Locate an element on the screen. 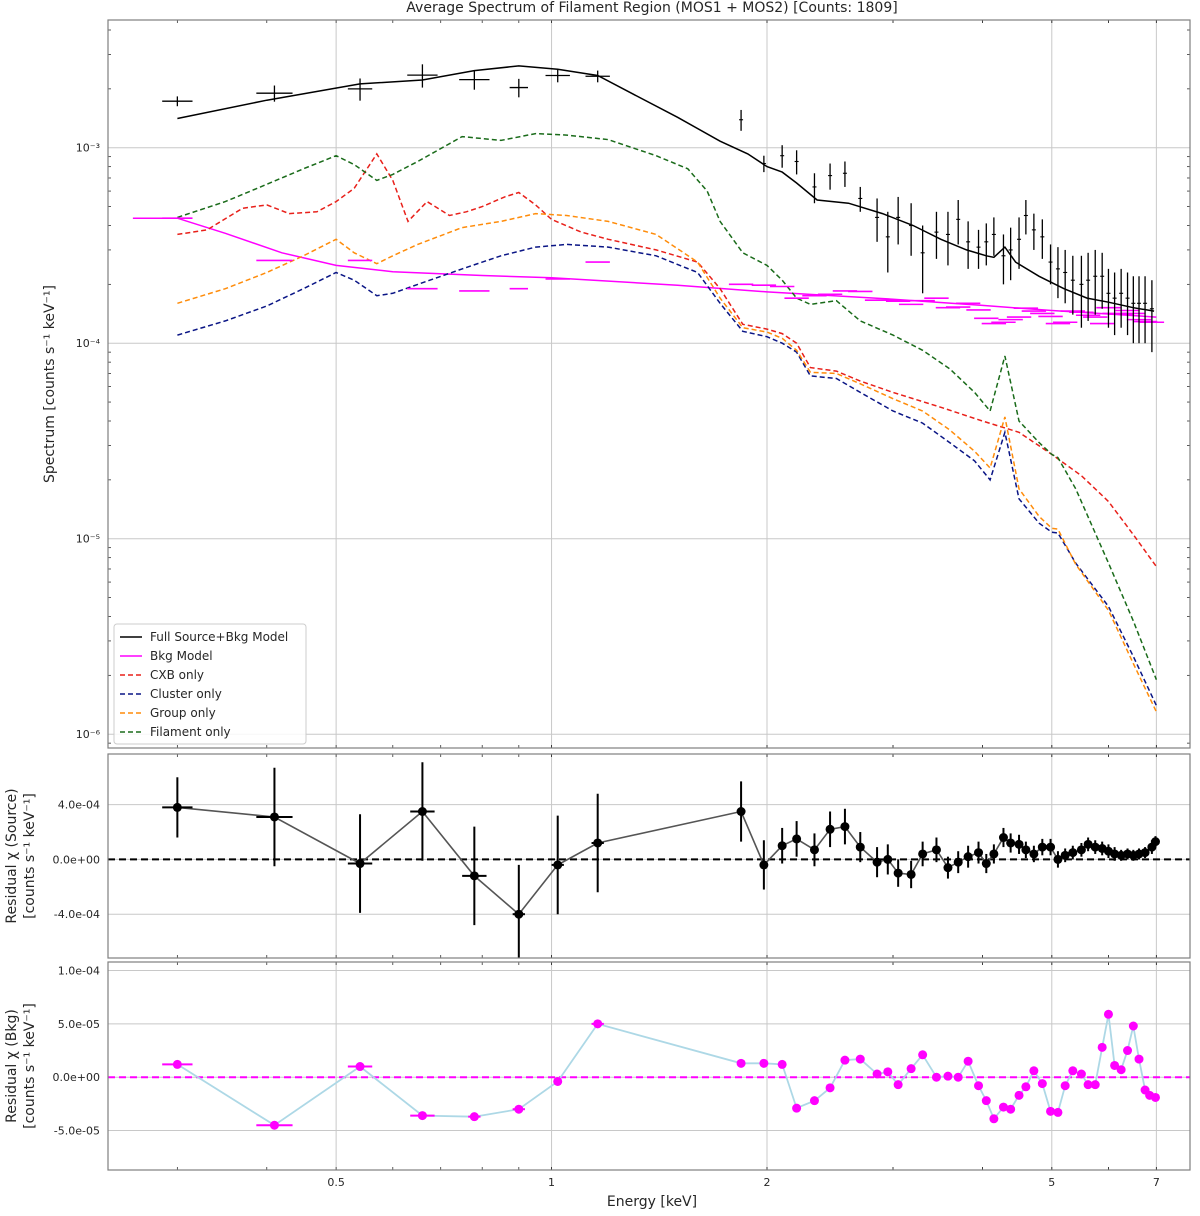 The width and height of the screenshot is (1200, 1216). residual-source-plot-area is located at coordinates (649, 860).